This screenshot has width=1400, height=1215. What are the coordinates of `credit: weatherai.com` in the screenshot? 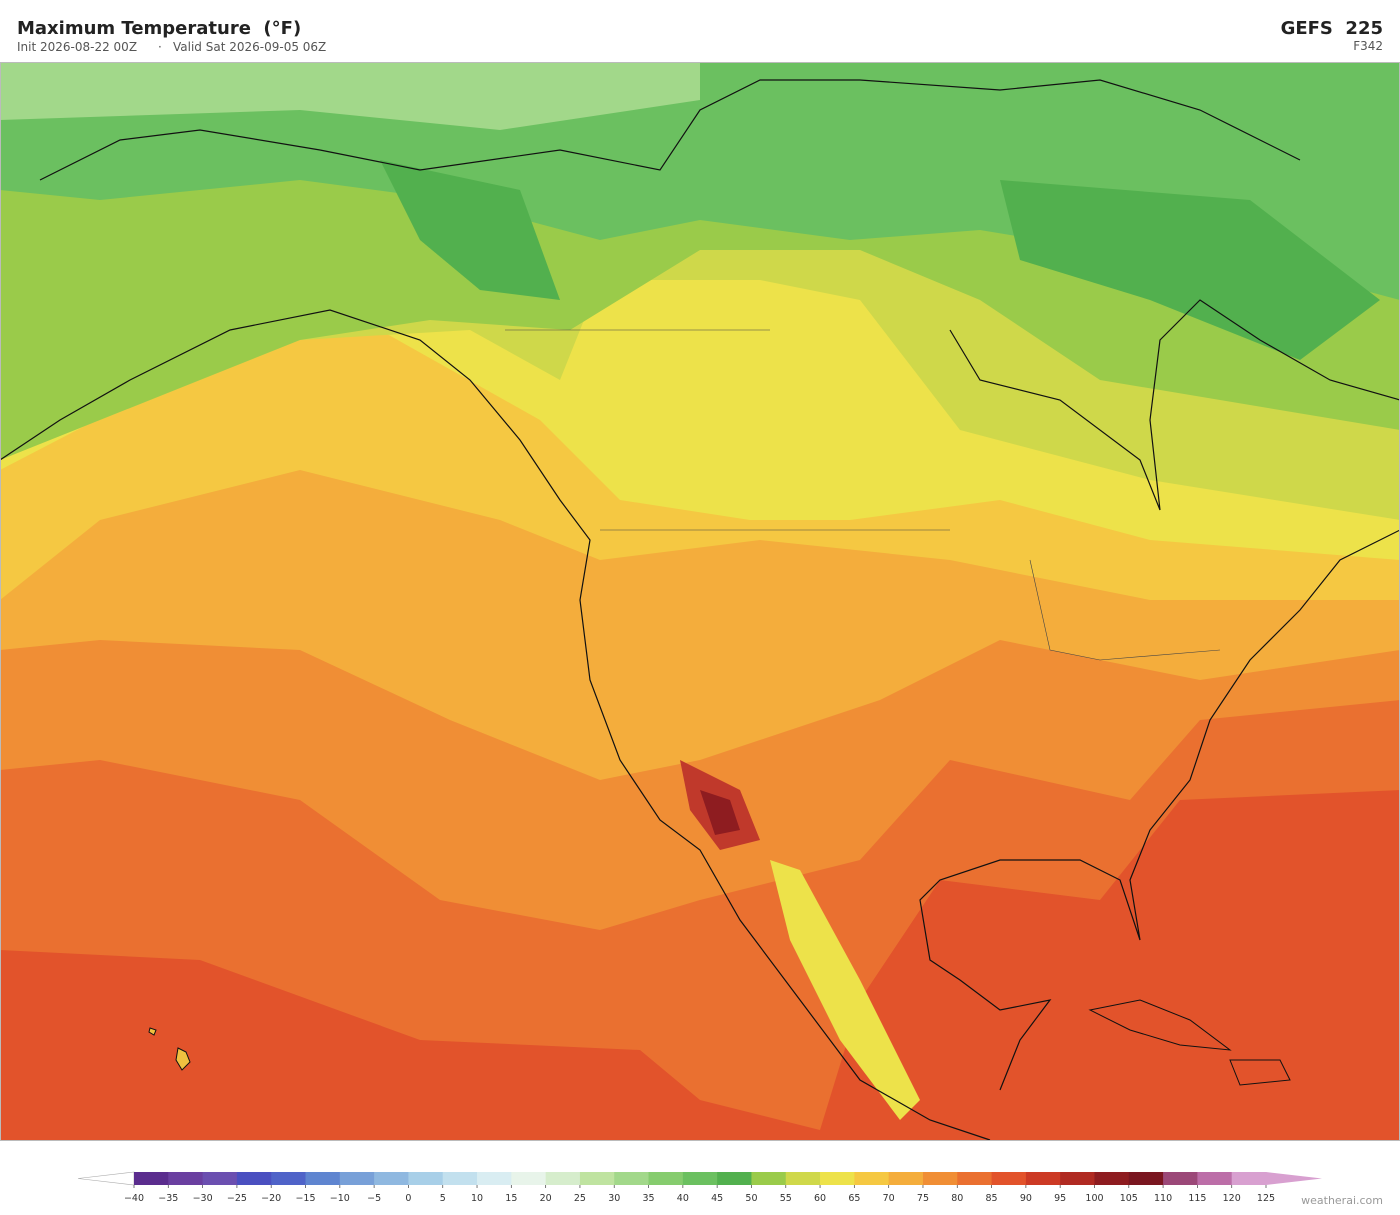 It's located at (1342, 1200).